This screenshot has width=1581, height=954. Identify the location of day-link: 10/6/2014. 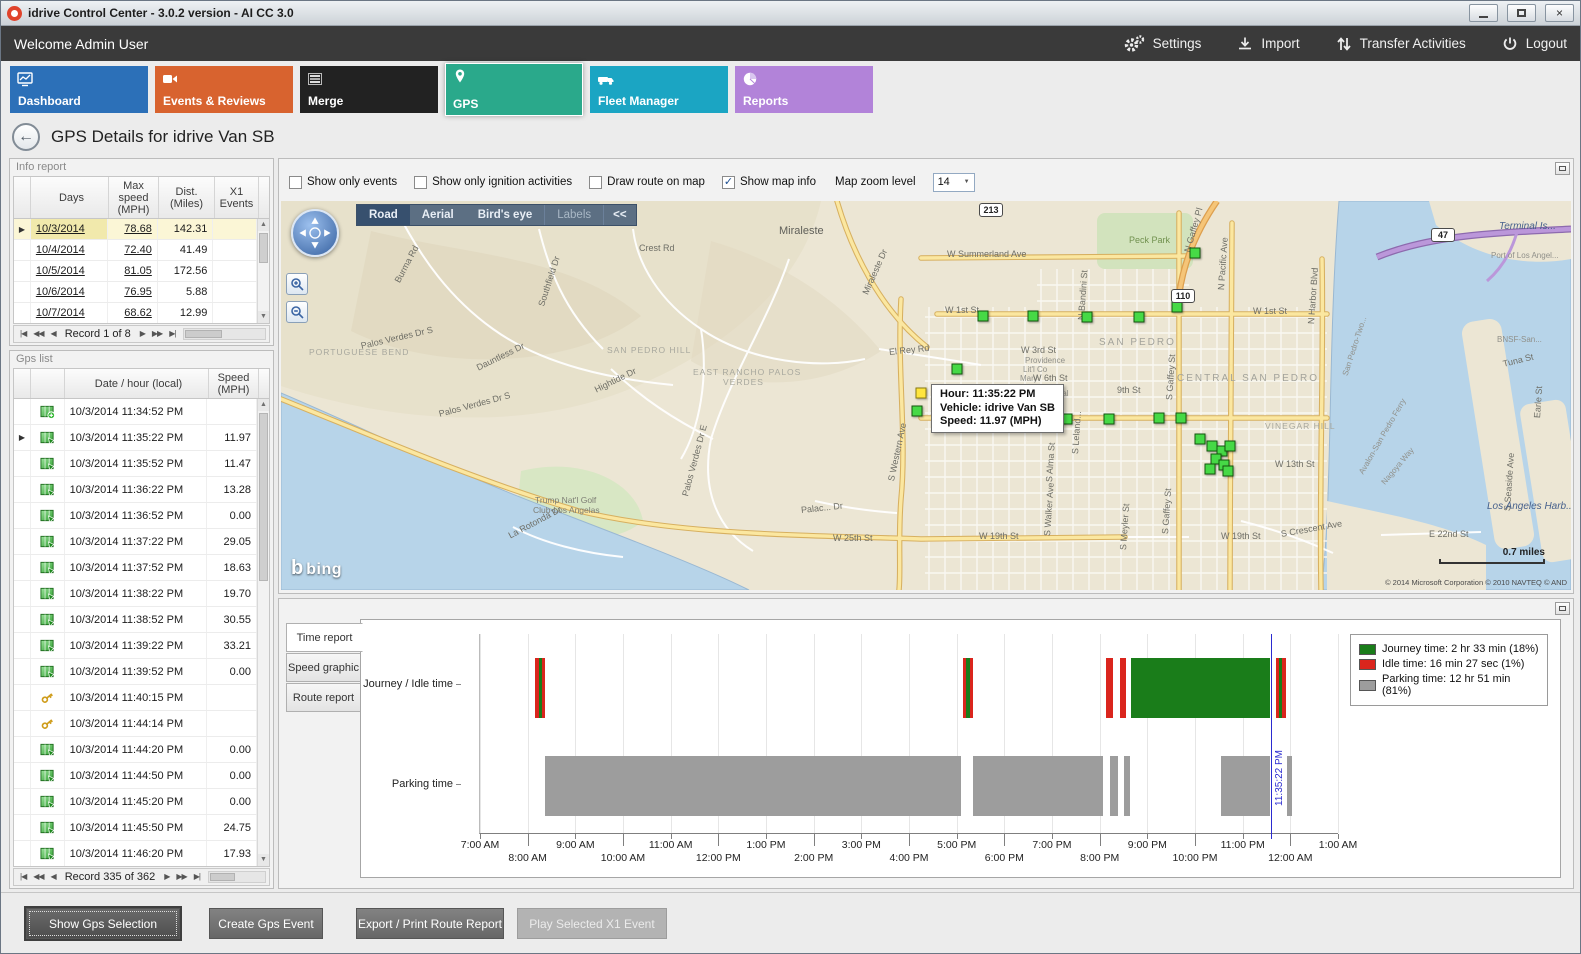
(70, 292).